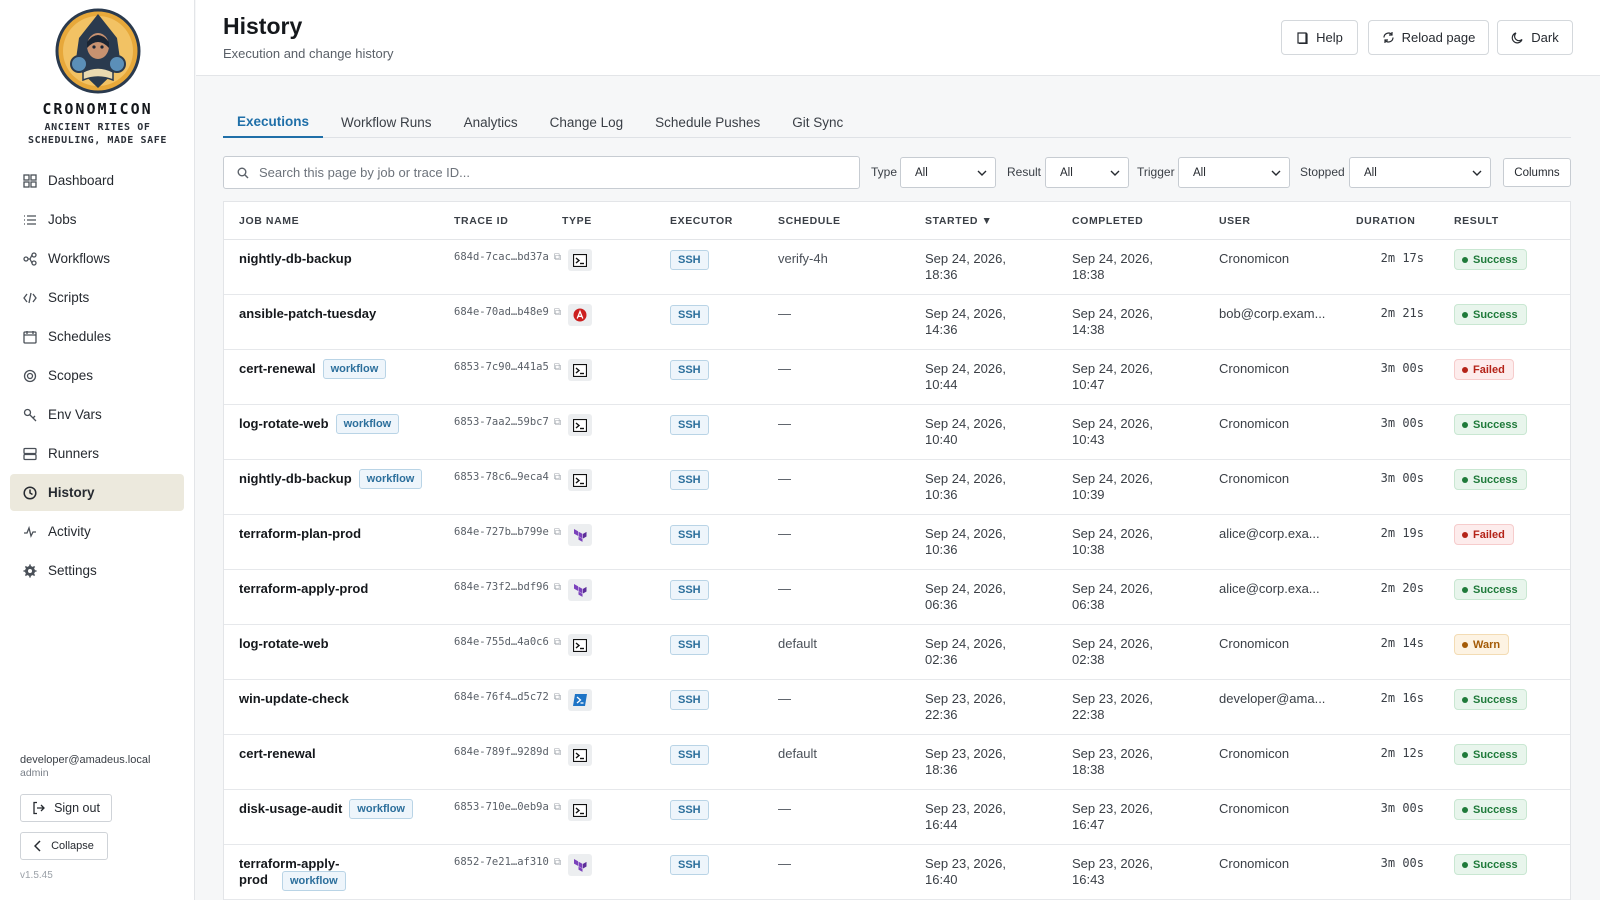  I want to click on tab-schedule-pushes: Schedule Pushes, so click(708, 122).